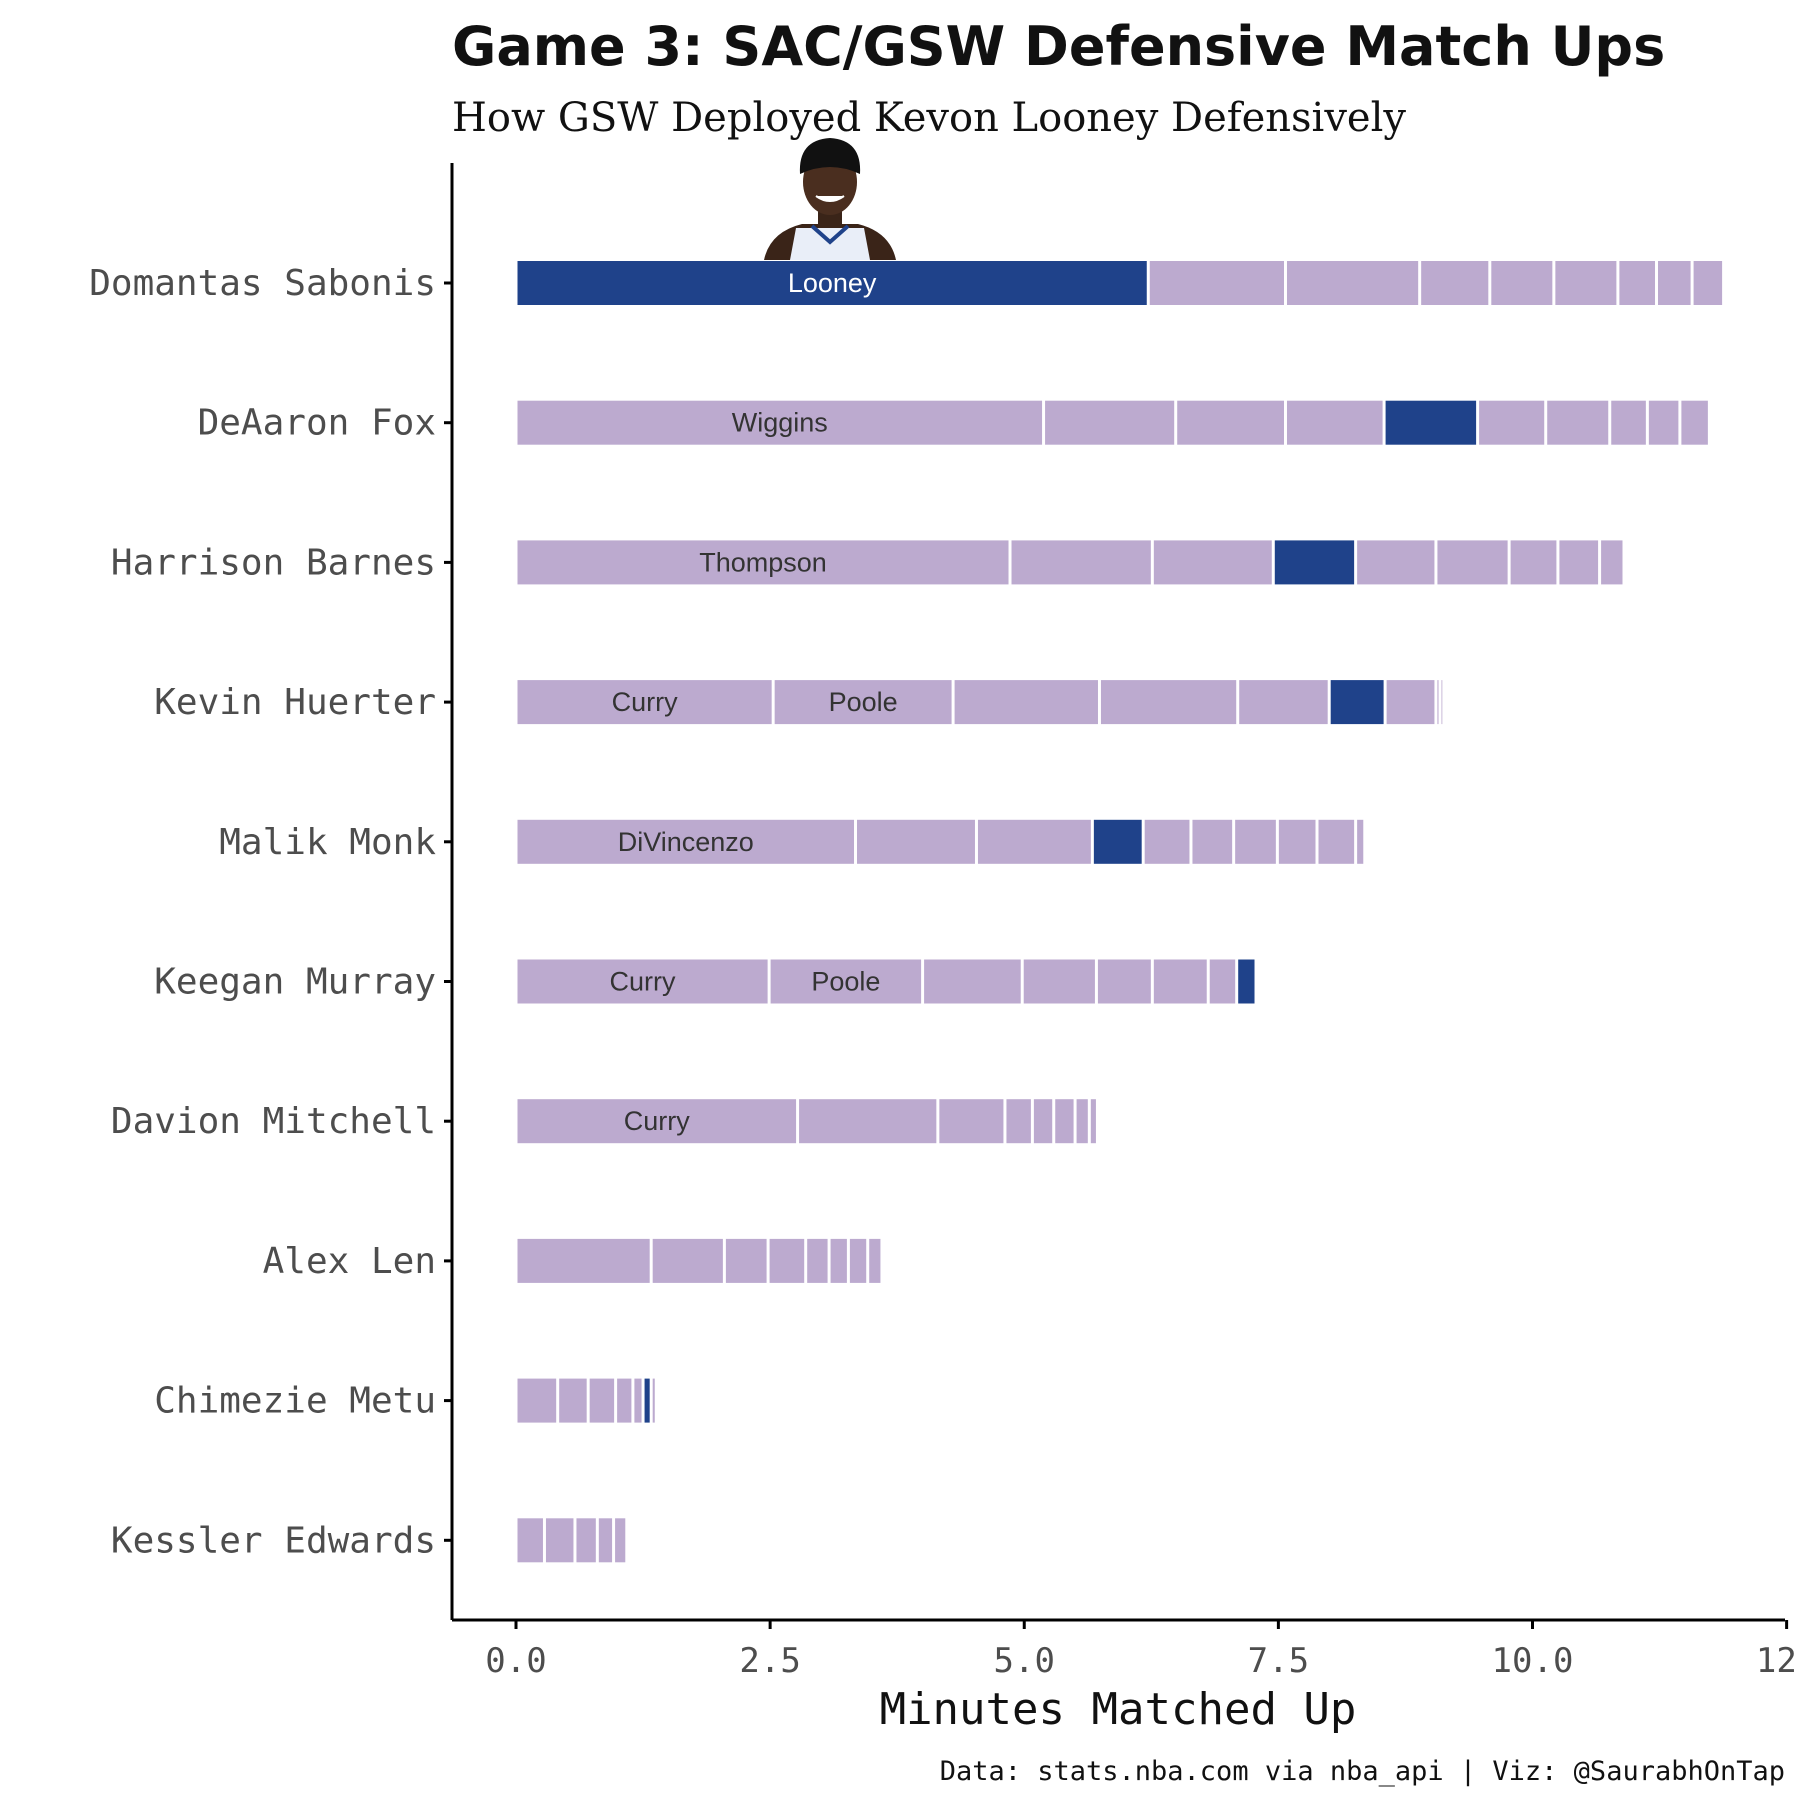 Image resolution: width=1800 pixels, height=1800 pixels. Describe the element at coordinates (769, 1661) in the screenshot. I see `x-tick-label: 2.5` at that location.